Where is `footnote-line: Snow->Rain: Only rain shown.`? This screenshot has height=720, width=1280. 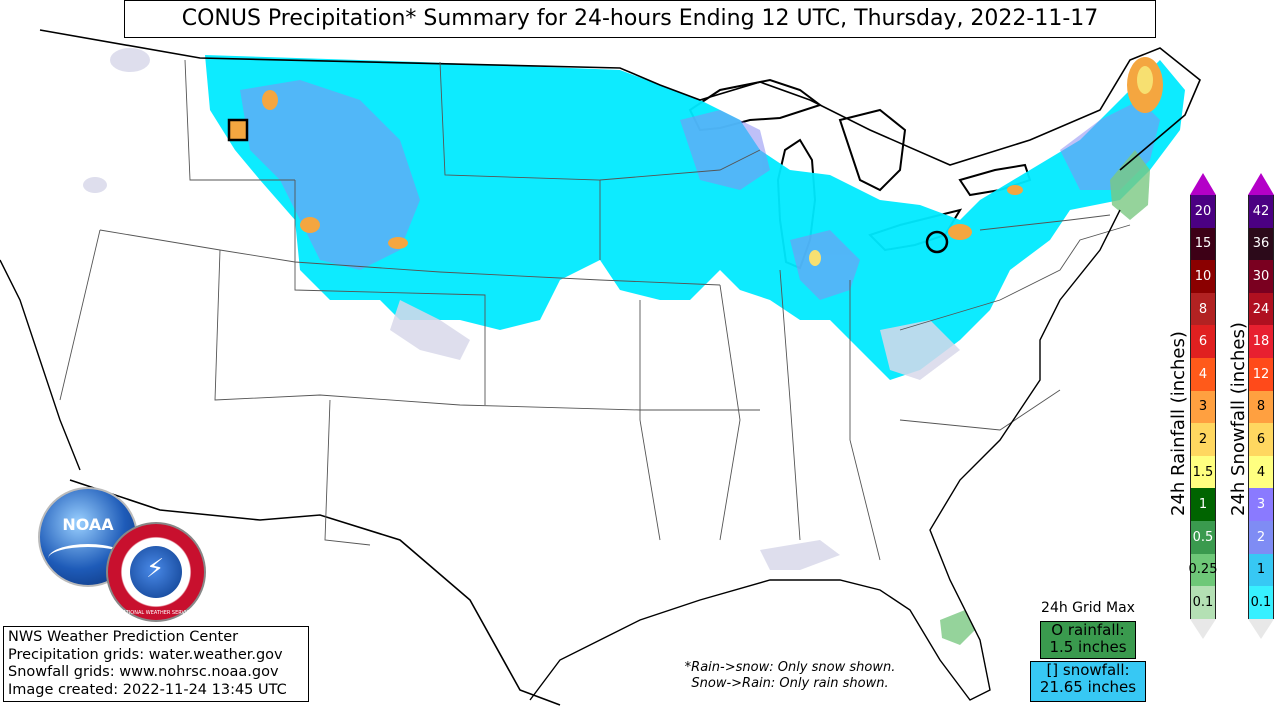
footnote-line: Snow->Rain: Only rain shown. is located at coordinates (790, 683).